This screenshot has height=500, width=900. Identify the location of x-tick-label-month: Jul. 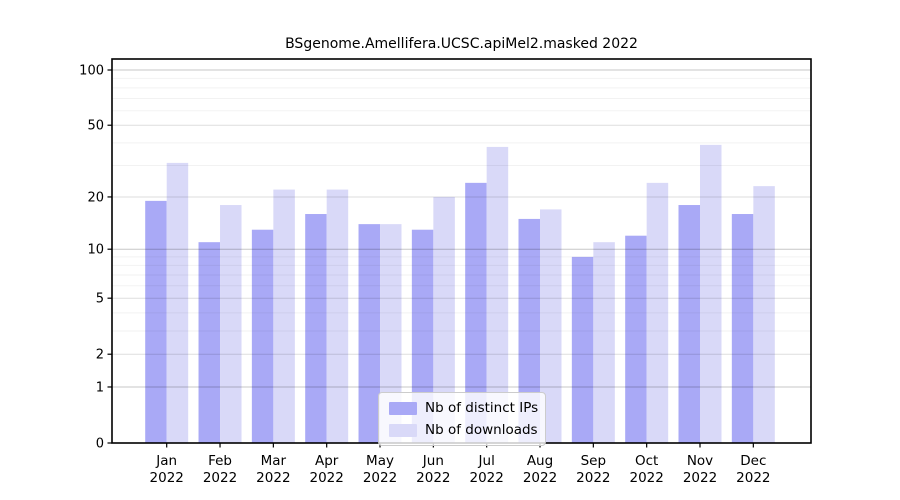
(486, 461).